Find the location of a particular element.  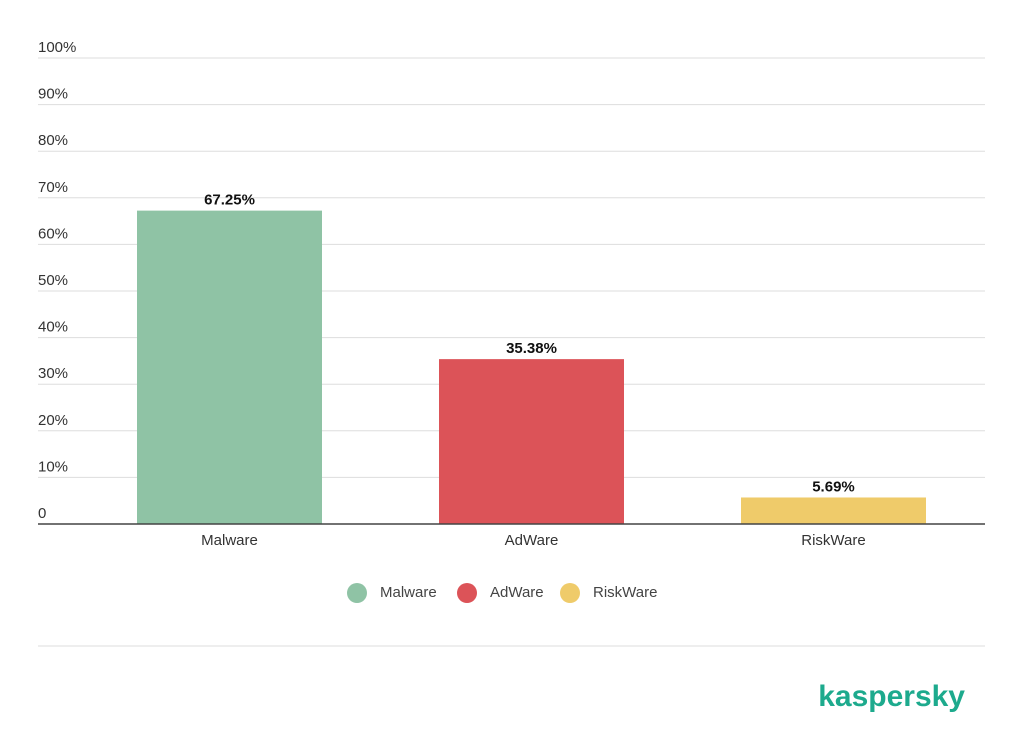

value-label: 67.25% is located at coordinates (229, 200).